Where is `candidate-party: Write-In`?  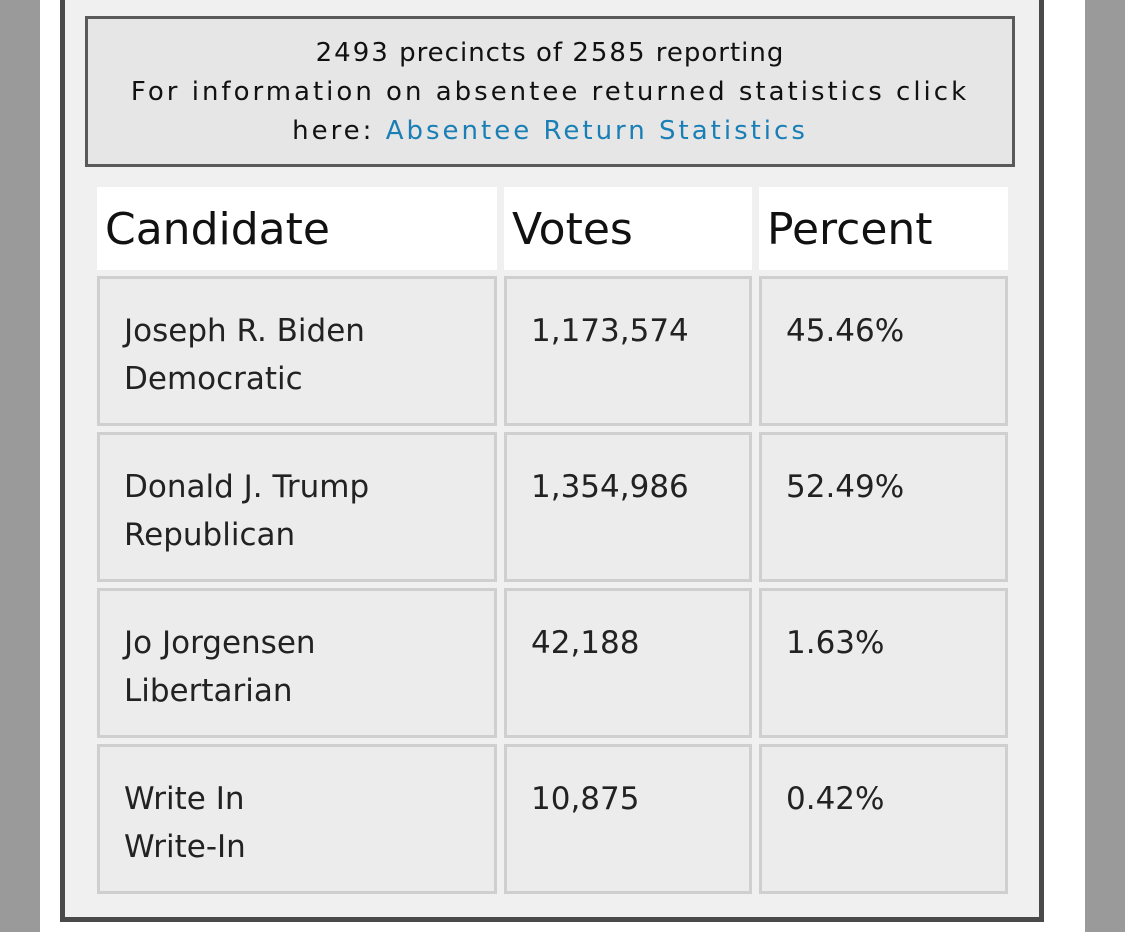 candidate-party: Write-In is located at coordinates (185, 847).